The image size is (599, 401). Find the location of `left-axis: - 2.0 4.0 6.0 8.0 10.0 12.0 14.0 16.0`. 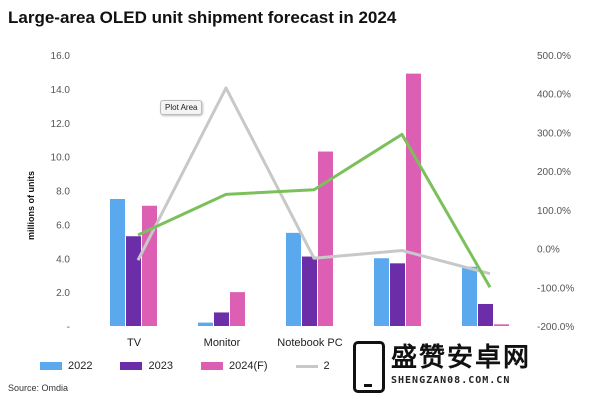

left-axis: - 2.0 4.0 6.0 8.0 10.0 12.0 14.0 16.0 is located at coordinates (61, 192).